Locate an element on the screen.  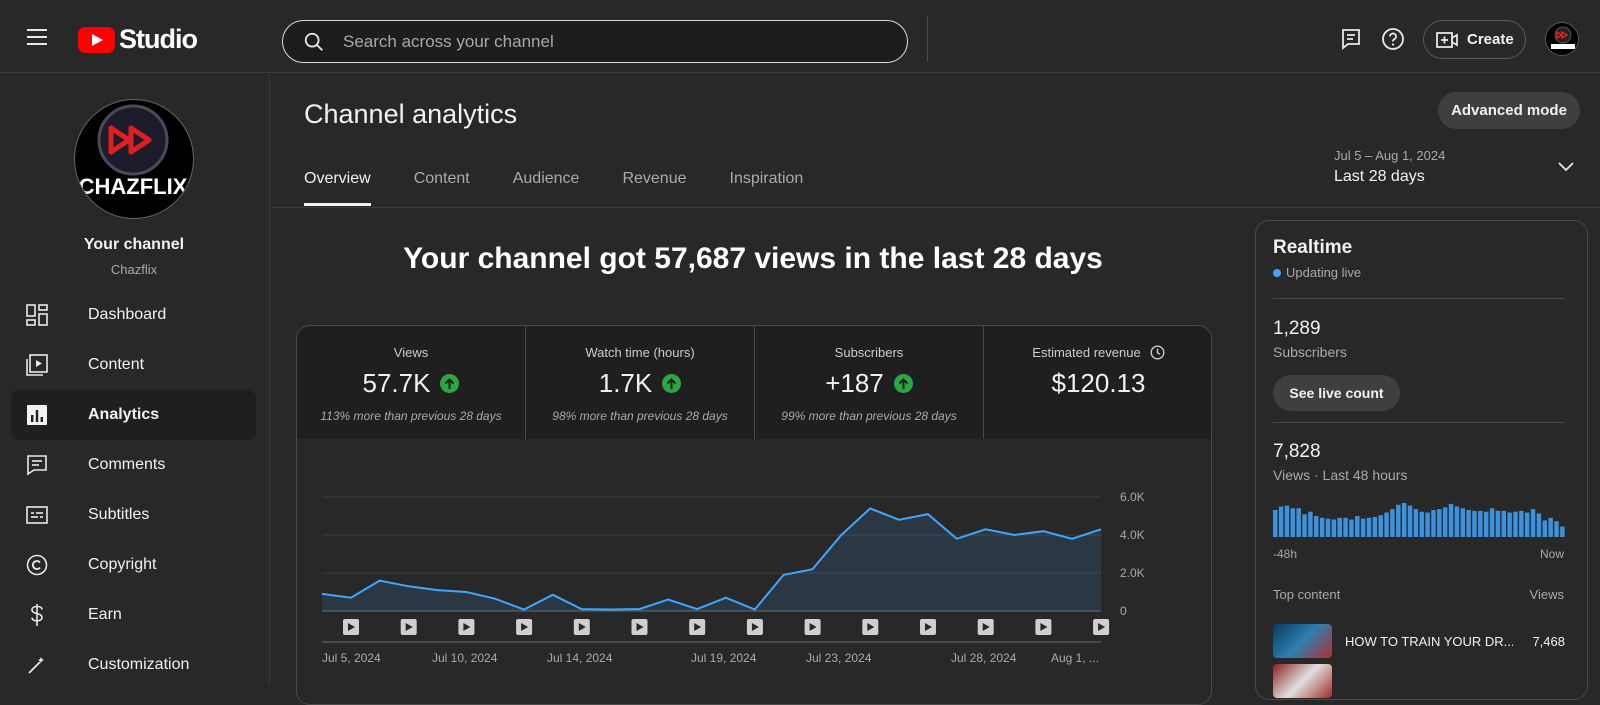
sidebar-item-customization: Customization is located at coordinates (133, 662).